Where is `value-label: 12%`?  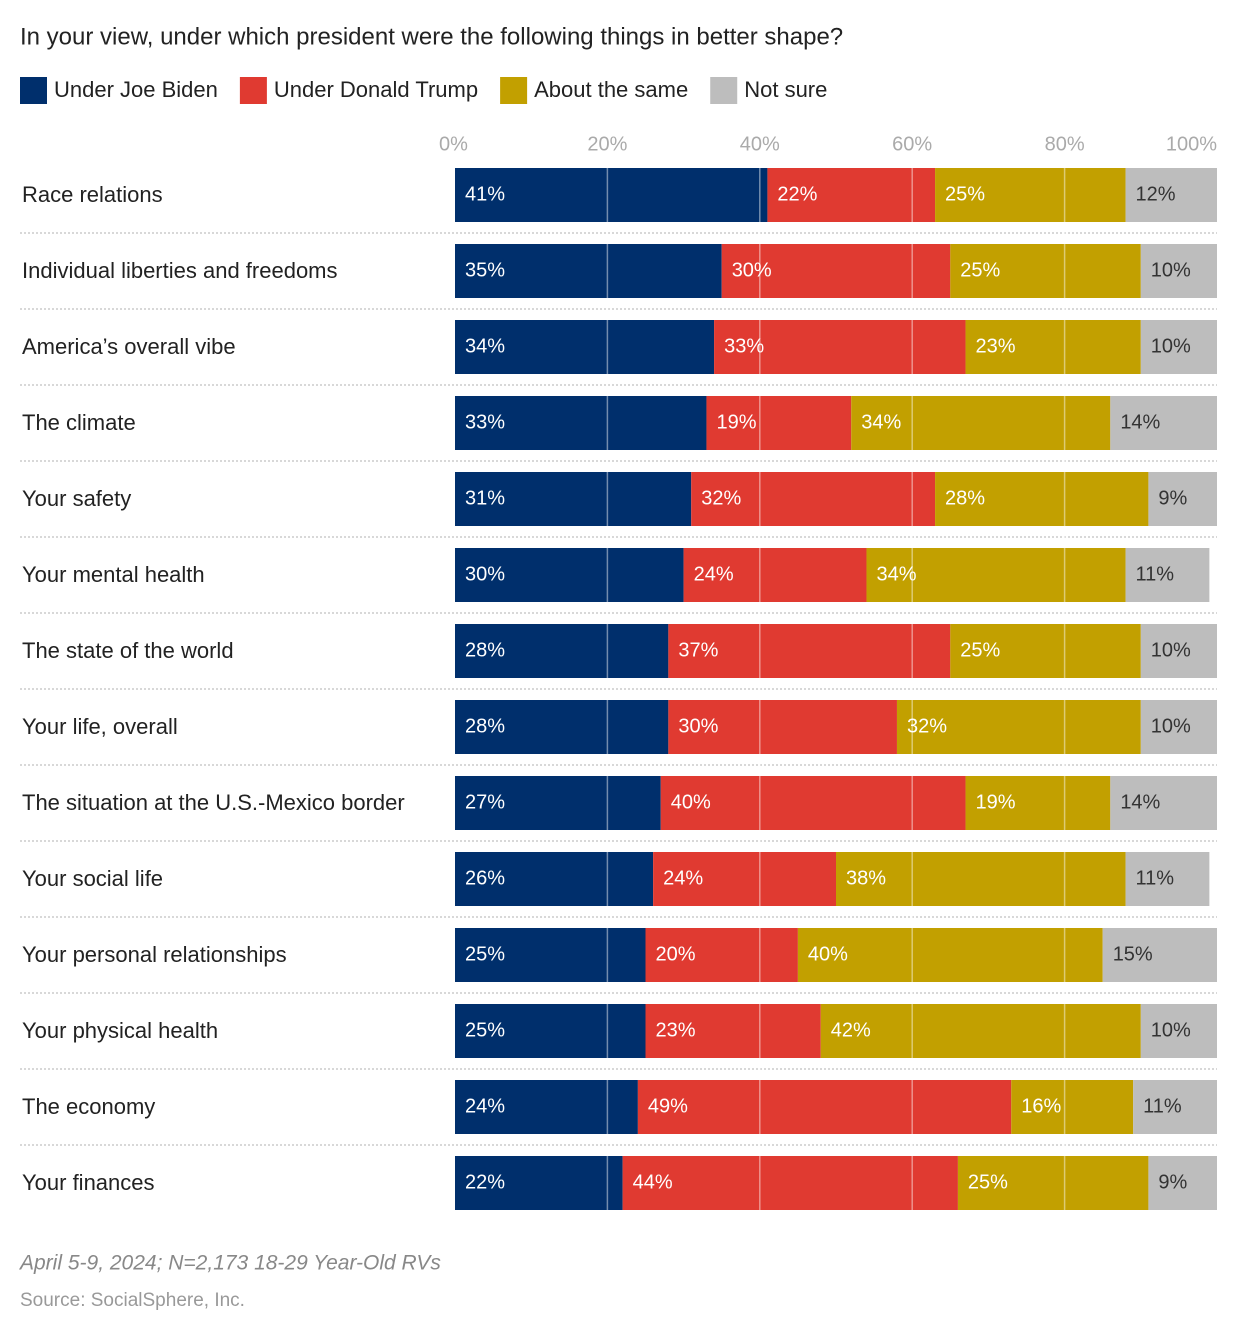 value-label: 12% is located at coordinates (1156, 194).